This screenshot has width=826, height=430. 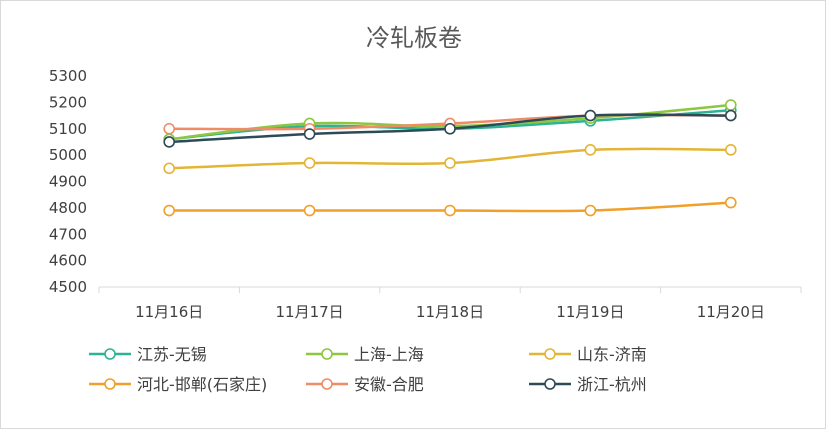 I want to click on y-tick-label: 4800, so click(x=68, y=208).